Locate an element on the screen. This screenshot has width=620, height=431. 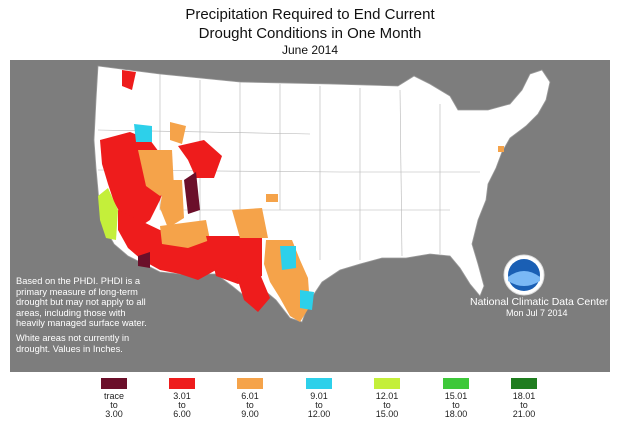
legend-label: 15.01 to 18.00 is located at coordinates (456, 405).